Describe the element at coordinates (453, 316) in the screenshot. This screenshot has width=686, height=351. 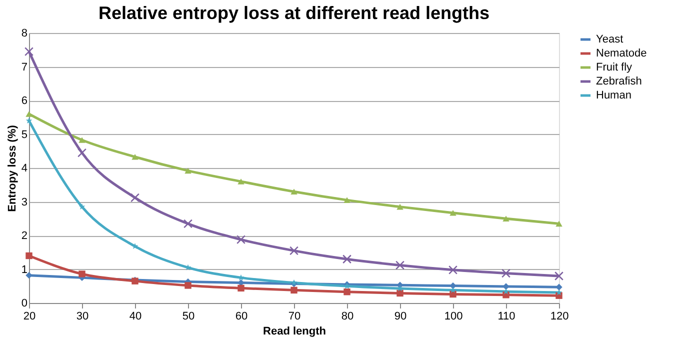
I see `x-tick-label: 100` at that location.